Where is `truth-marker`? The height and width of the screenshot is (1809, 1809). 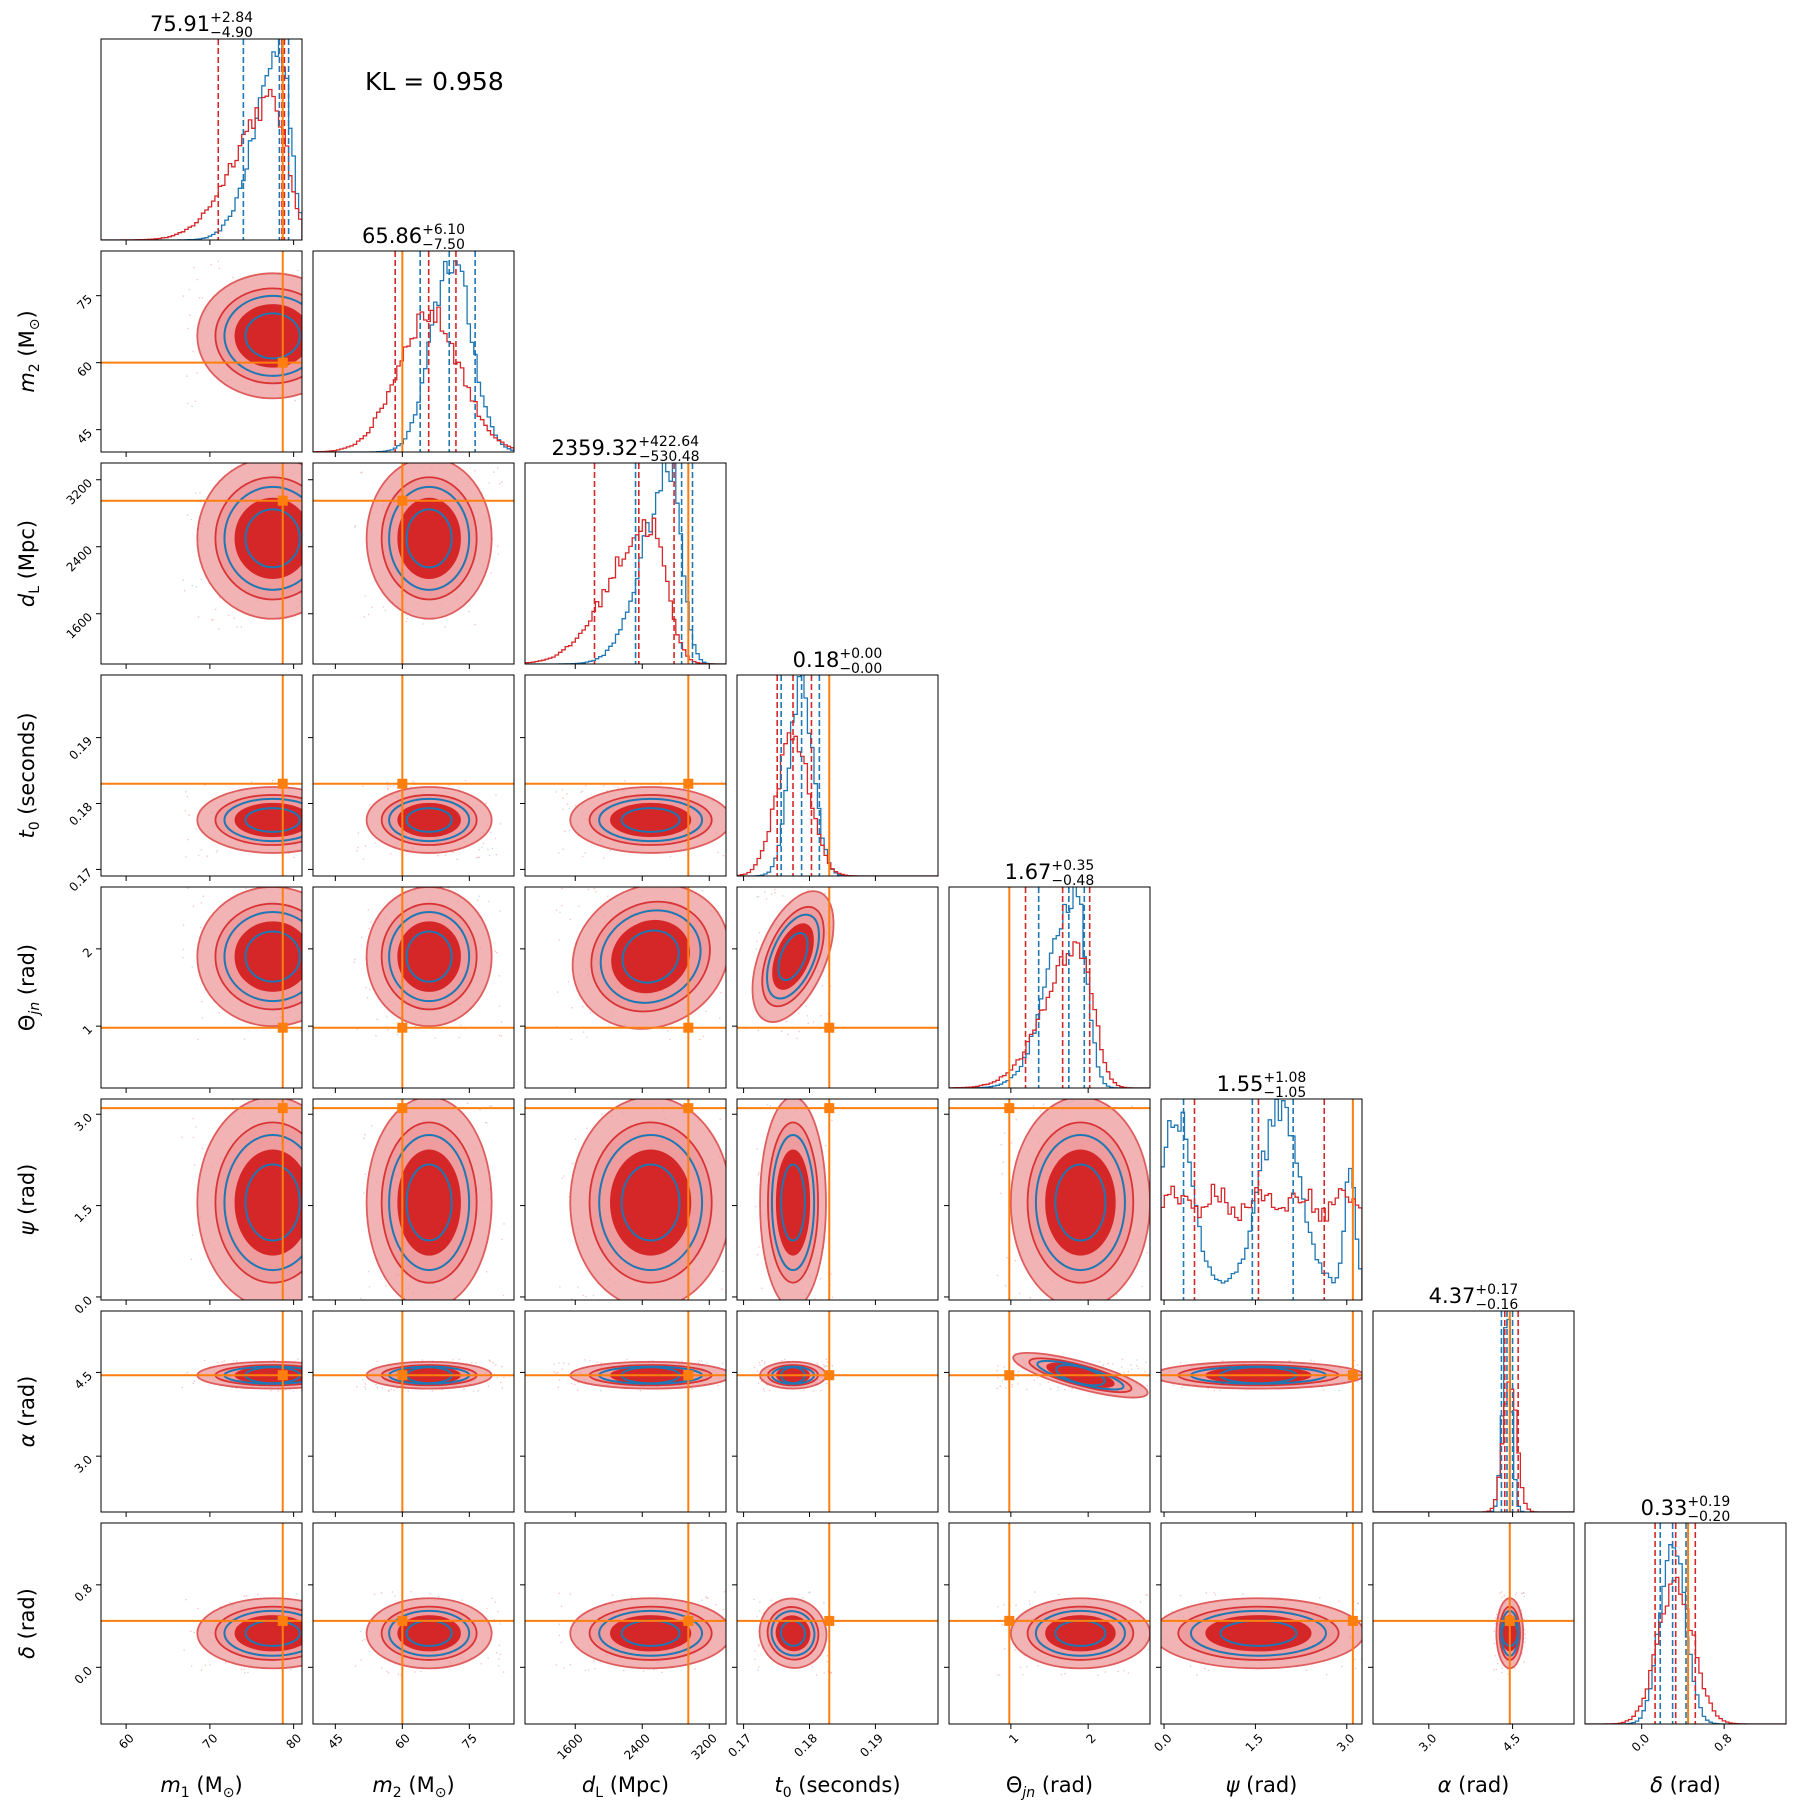 truth-marker is located at coordinates (402, 1620).